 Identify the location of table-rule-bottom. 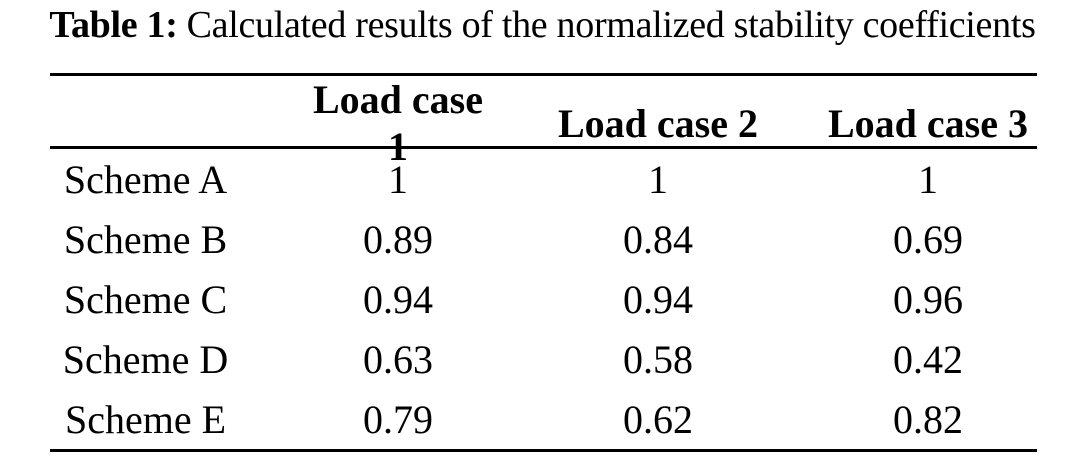
(543, 450).